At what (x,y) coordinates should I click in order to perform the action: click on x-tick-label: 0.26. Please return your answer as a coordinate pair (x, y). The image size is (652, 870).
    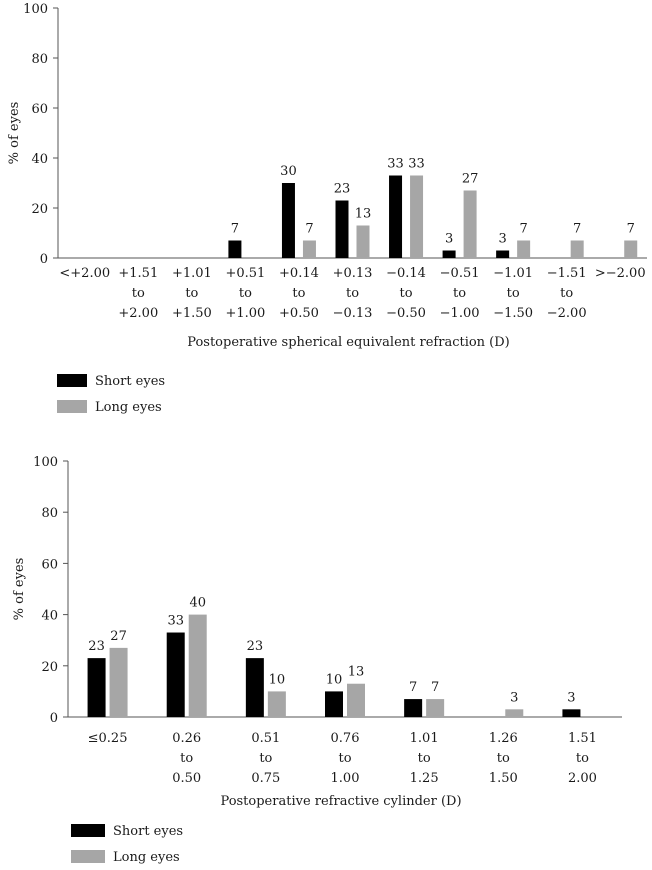
    Looking at the image, I should click on (186, 738).